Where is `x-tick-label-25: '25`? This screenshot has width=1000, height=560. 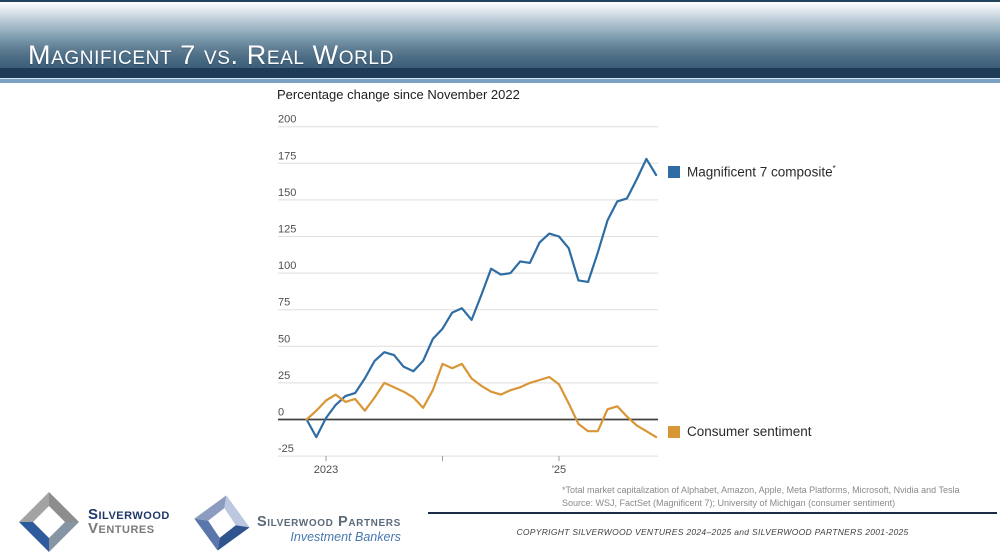
x-tick-label-25: '25 is located at coordinates (559, 470).